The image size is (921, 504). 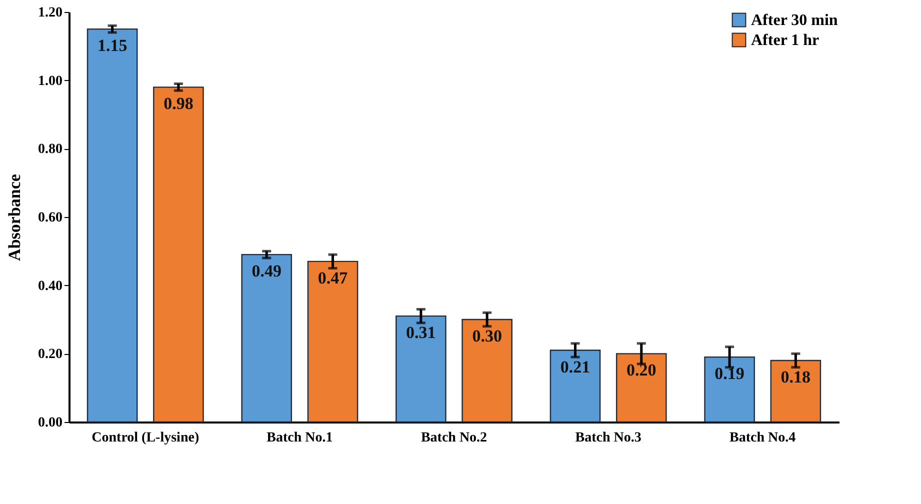 I want to click on data-label: 0.21, so click(x=575, y=366).